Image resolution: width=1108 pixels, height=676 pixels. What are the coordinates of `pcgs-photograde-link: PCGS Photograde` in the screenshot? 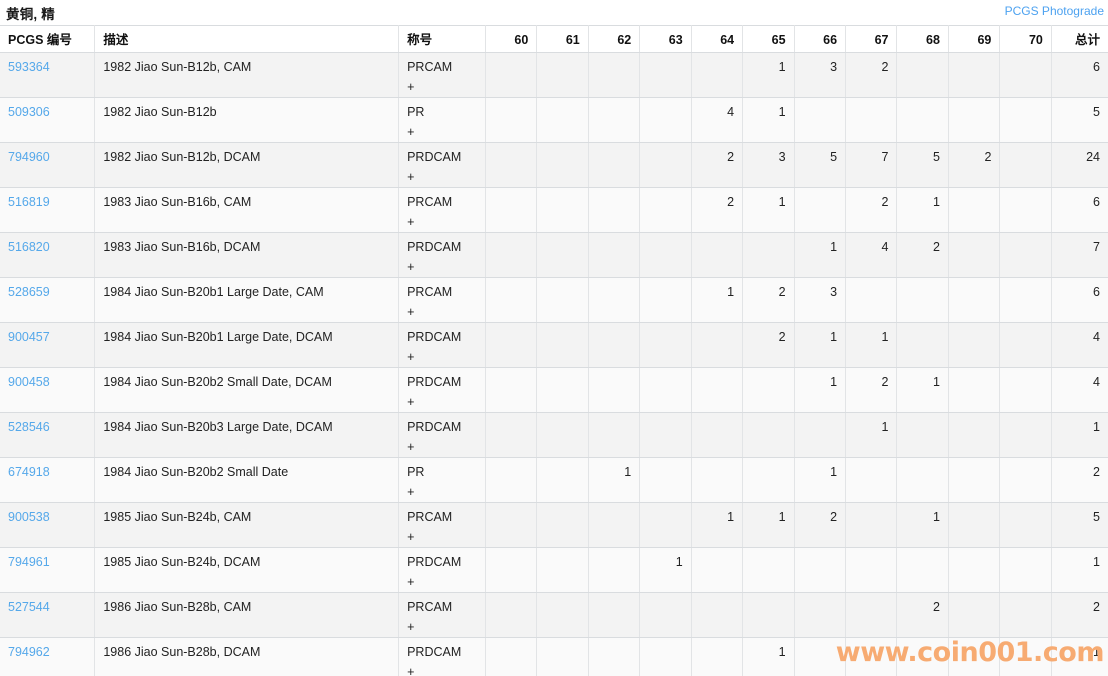 It's located at (1054, 11).